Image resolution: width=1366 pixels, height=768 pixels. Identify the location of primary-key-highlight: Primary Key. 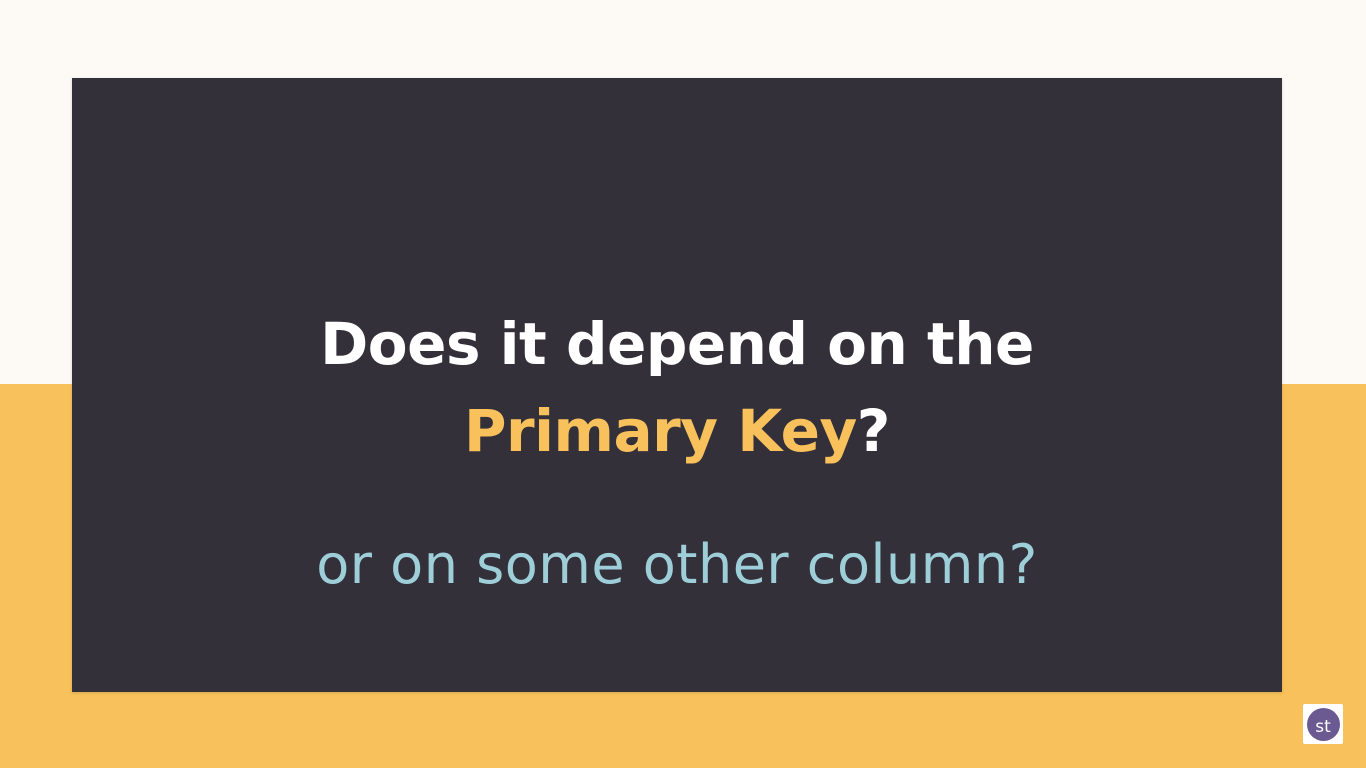
(660, 431).